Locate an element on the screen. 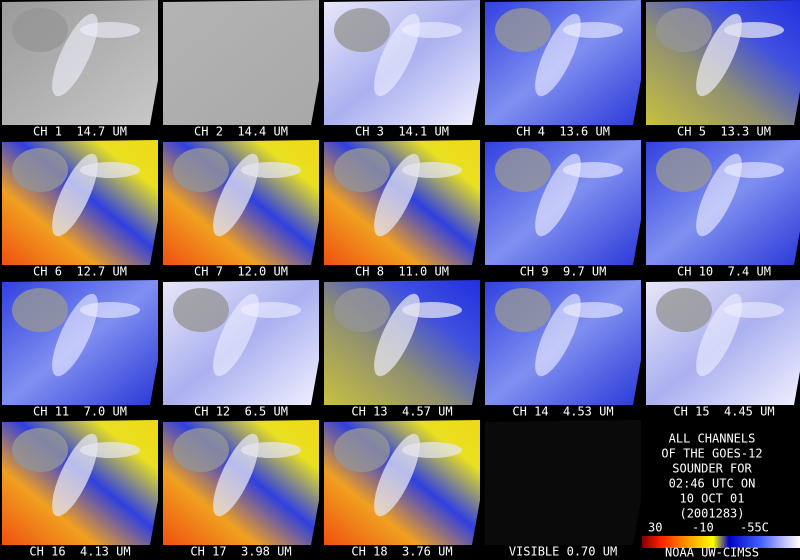 The width and height of the screenshot is (800, 560). caption-line: 10 OCT 01 is located at coordinates (711, 499).